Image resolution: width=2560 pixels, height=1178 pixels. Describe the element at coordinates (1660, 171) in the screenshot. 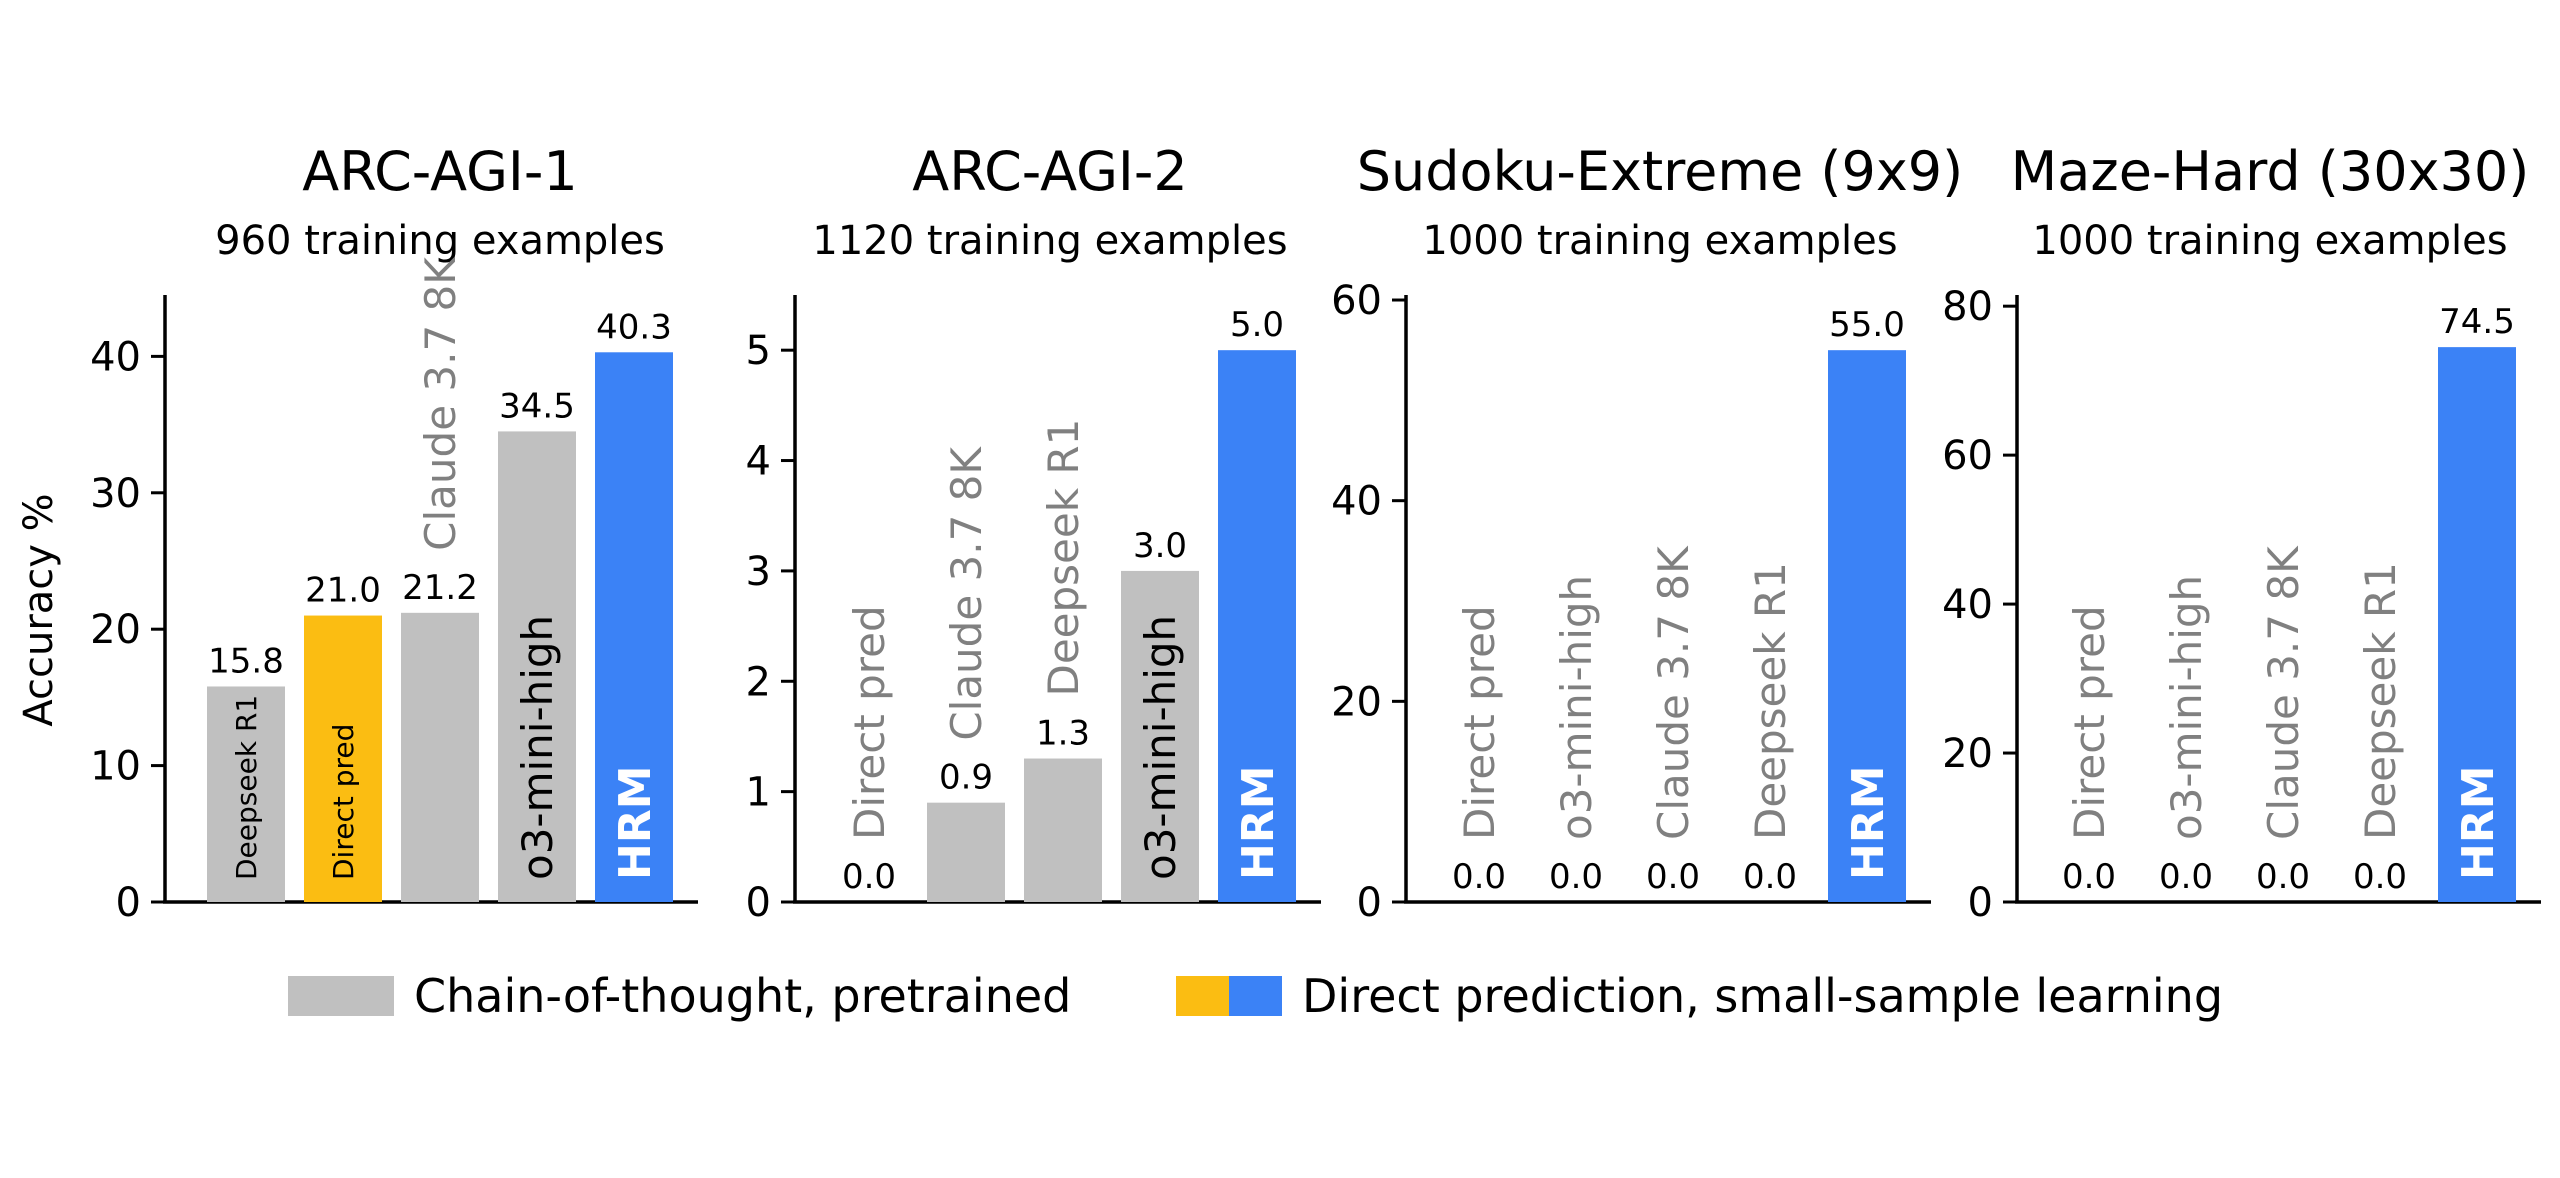

I see `panel-title: Sudoku-Extreme (9x9)` at that location.